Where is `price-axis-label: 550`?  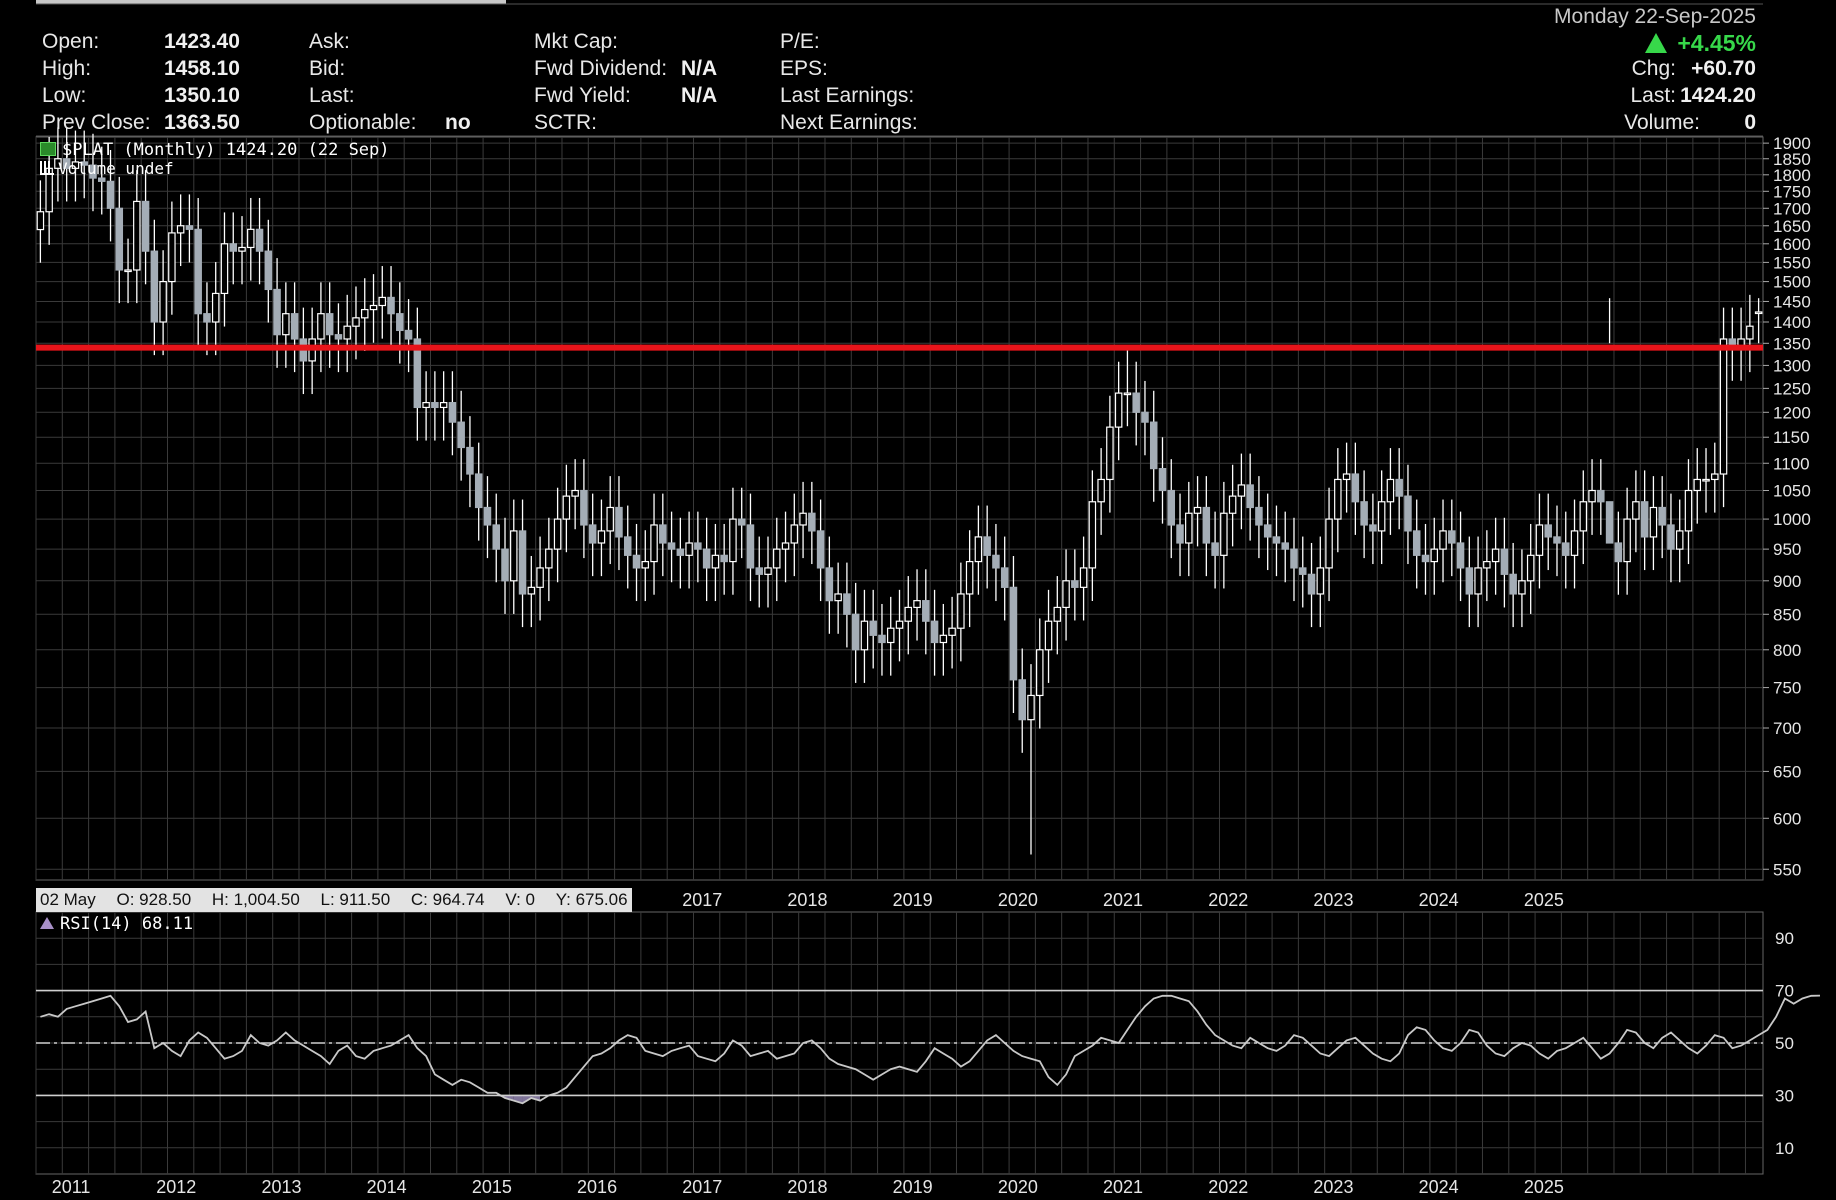
price-axis-label: 550 is located at coordinates (1787, 869).